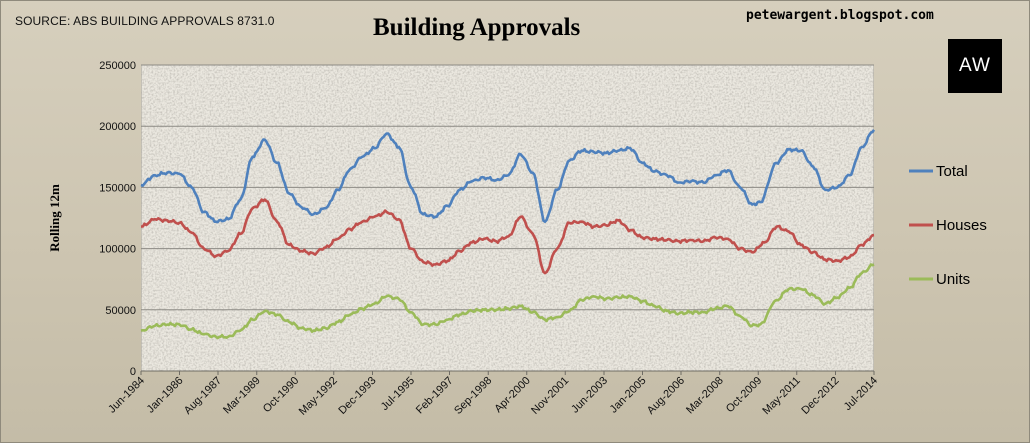 The image size is (1030, 444). What do you see at coordinates (117, 127) in the screenshot?
I see `y-tick-label: 200000` at bounding box center [117, 127].